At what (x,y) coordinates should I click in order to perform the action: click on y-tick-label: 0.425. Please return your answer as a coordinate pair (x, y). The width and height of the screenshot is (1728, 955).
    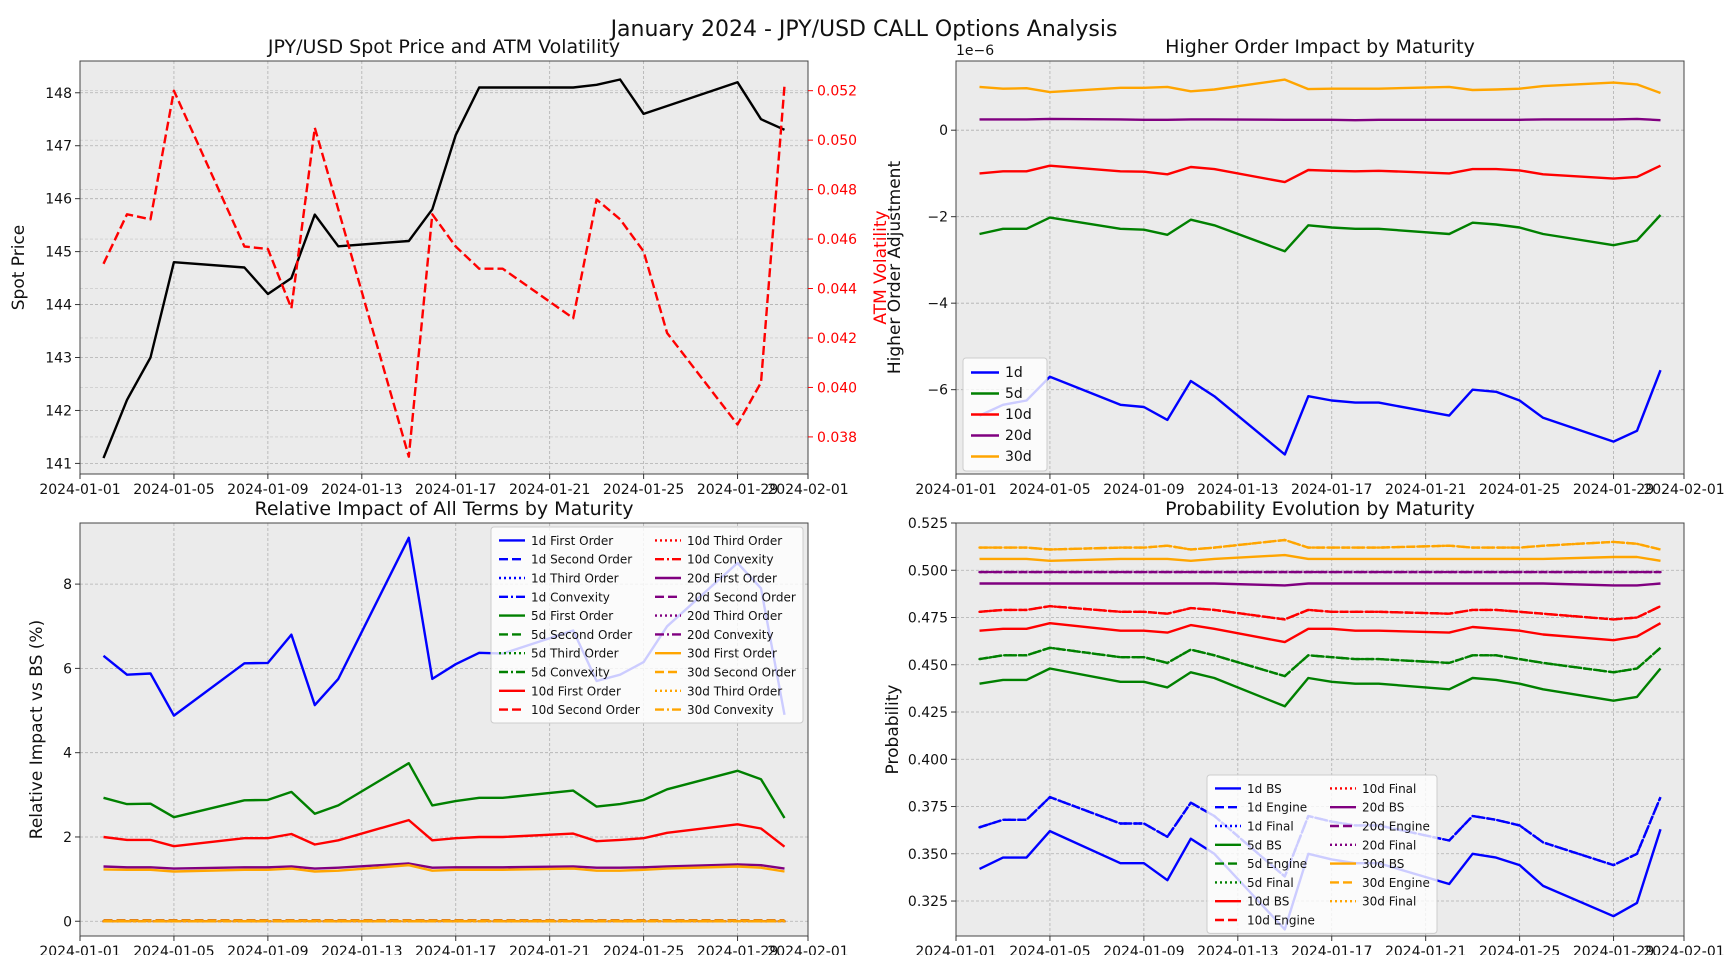
    Looking at the image, I should click on (928, 713).